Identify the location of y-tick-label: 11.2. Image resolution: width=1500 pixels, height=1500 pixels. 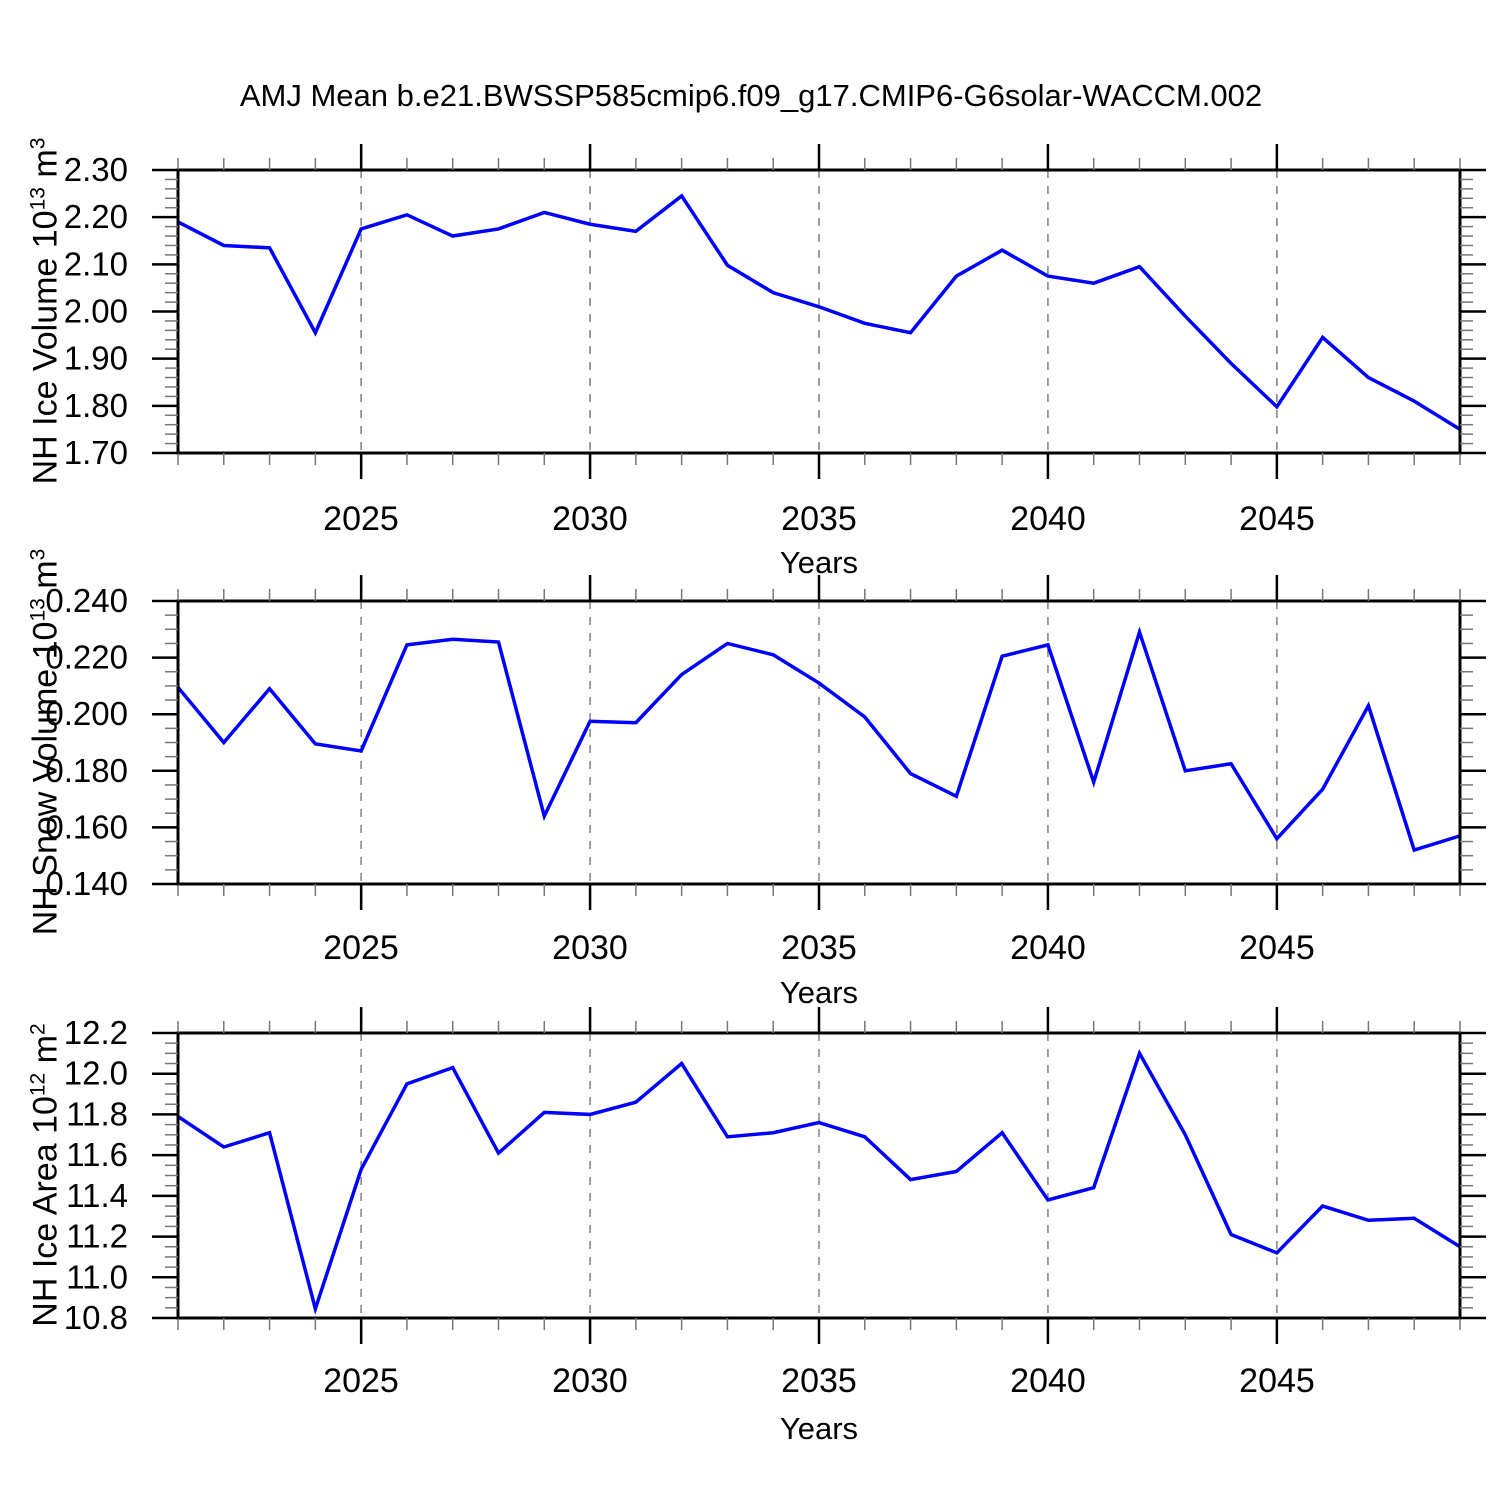
(97, 1236).